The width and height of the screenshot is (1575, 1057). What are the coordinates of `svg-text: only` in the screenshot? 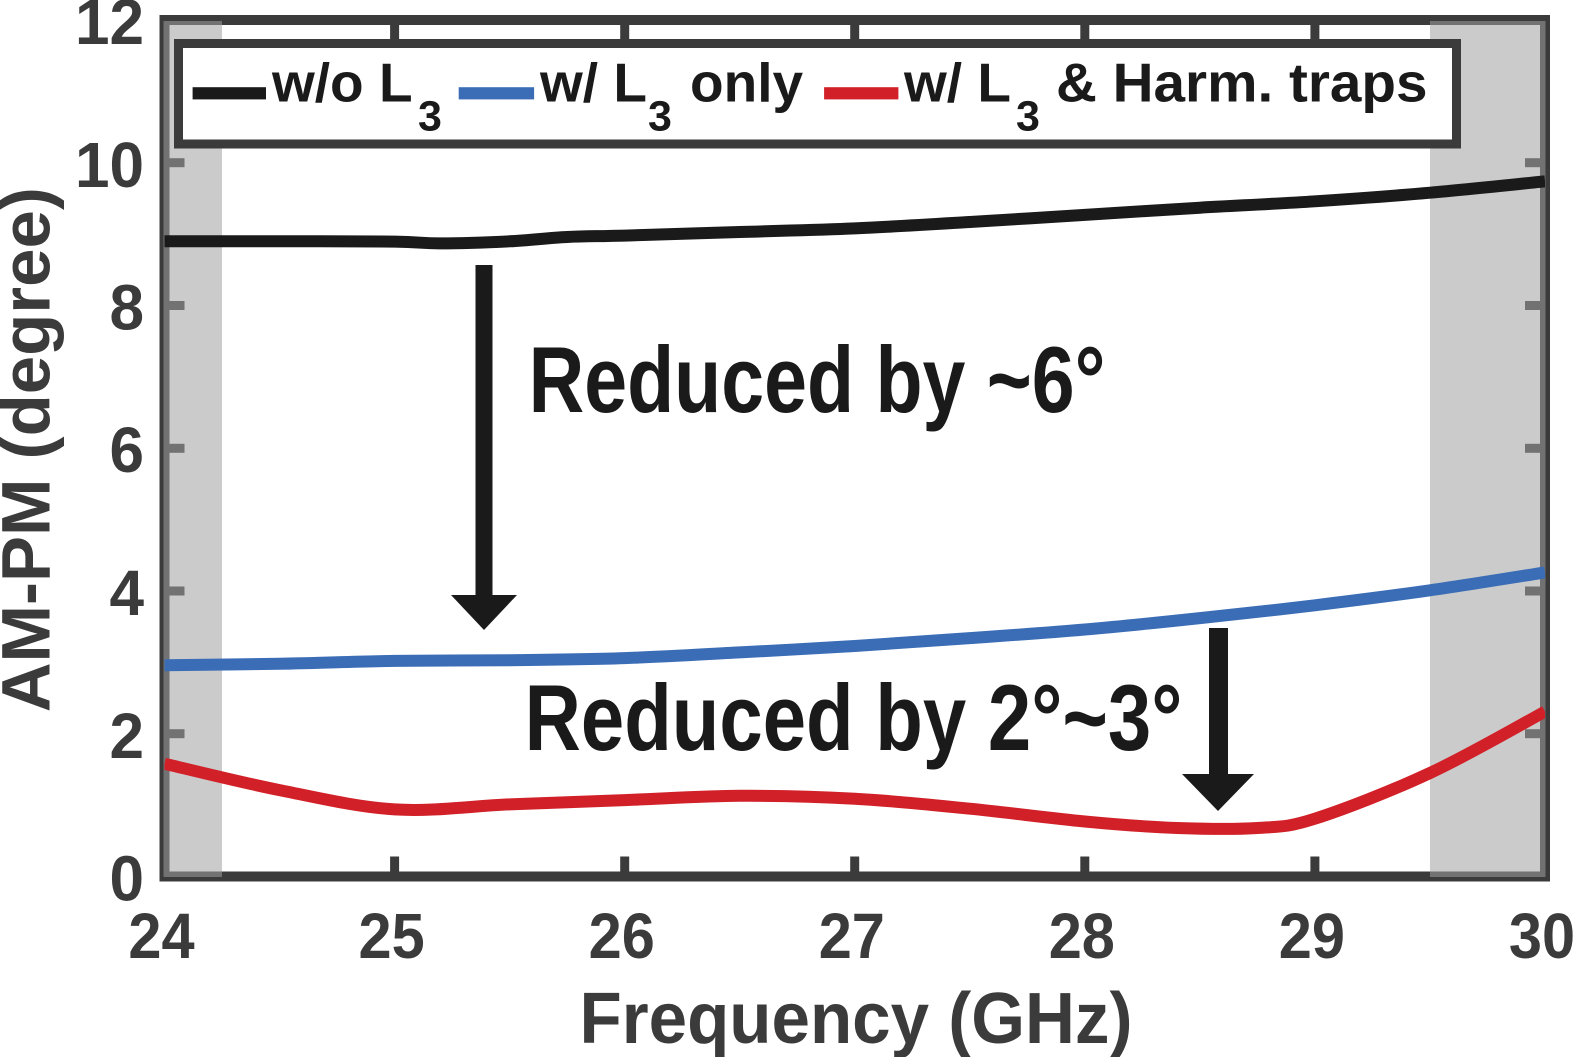 It's located at (746, 82).